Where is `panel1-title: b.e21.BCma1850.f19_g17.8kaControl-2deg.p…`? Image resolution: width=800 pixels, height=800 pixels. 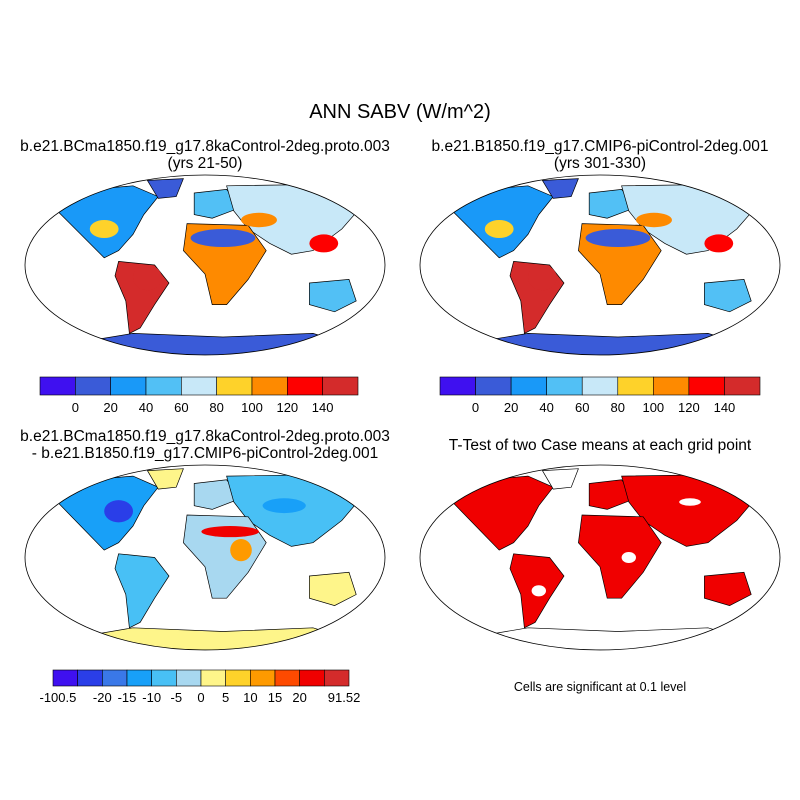 panel1-title: b.e21.BCma1850.f19_g17.8kaControl-2deg.p… is located at coordinates (205, 155).